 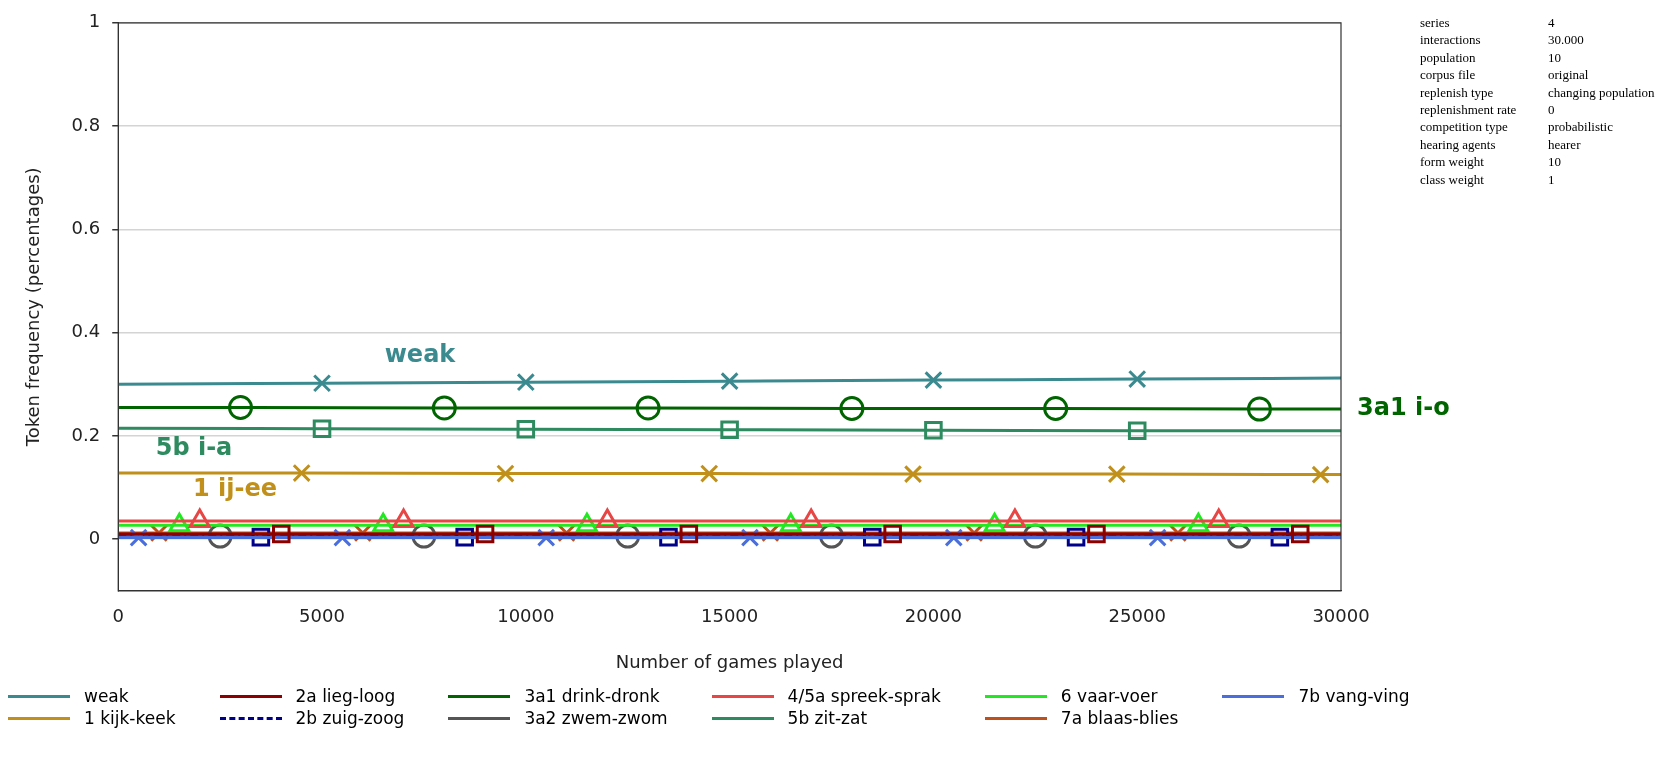 What do you see at coordinates (1464, 127) in the screenshot?
I see `text: competition type` at bounding box center [1464, 127].